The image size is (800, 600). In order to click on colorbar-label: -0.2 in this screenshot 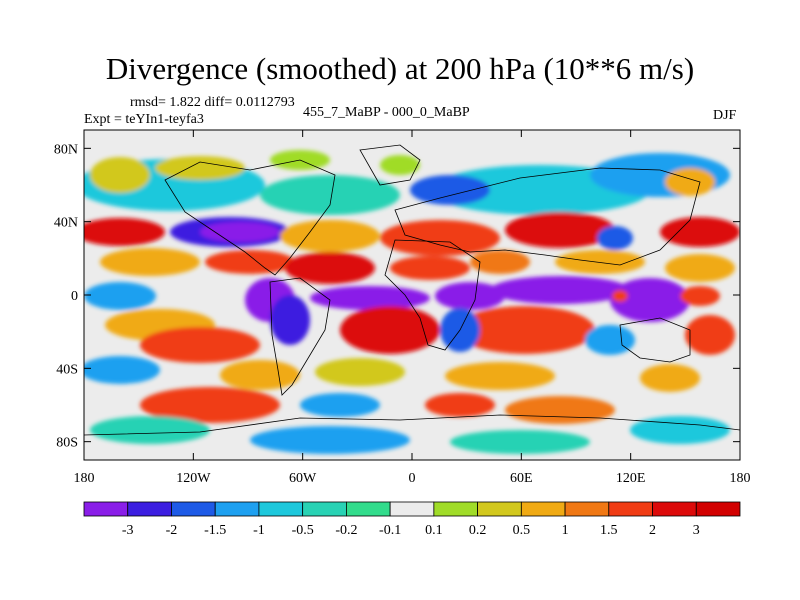, I will do `click(346, 530)`.